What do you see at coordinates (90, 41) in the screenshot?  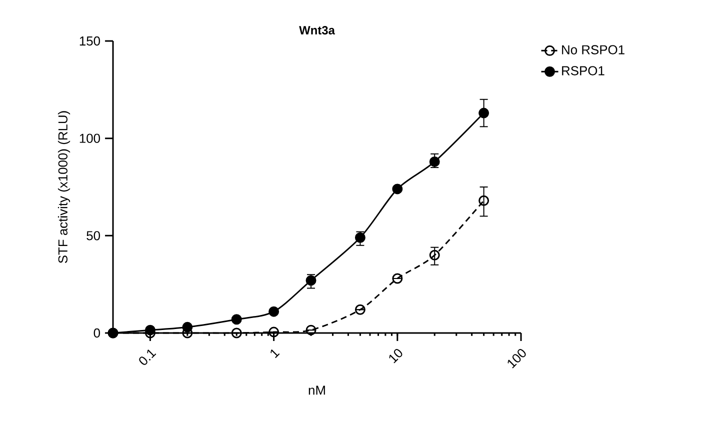 I see `y-tick-label: 150` at bounding box center [90, 41].